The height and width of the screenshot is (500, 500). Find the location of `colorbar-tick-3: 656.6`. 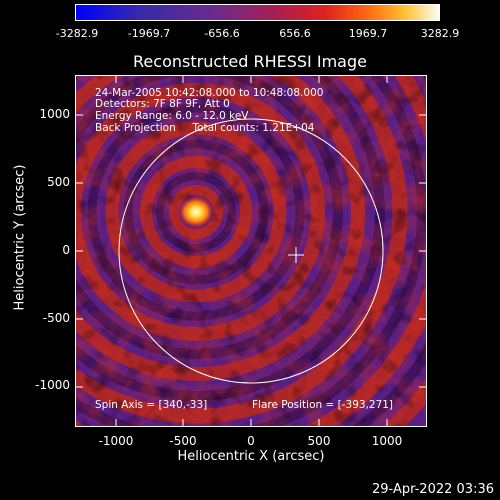

colorbar-tick-3: 656.6 is located at coordinates (295, 33).